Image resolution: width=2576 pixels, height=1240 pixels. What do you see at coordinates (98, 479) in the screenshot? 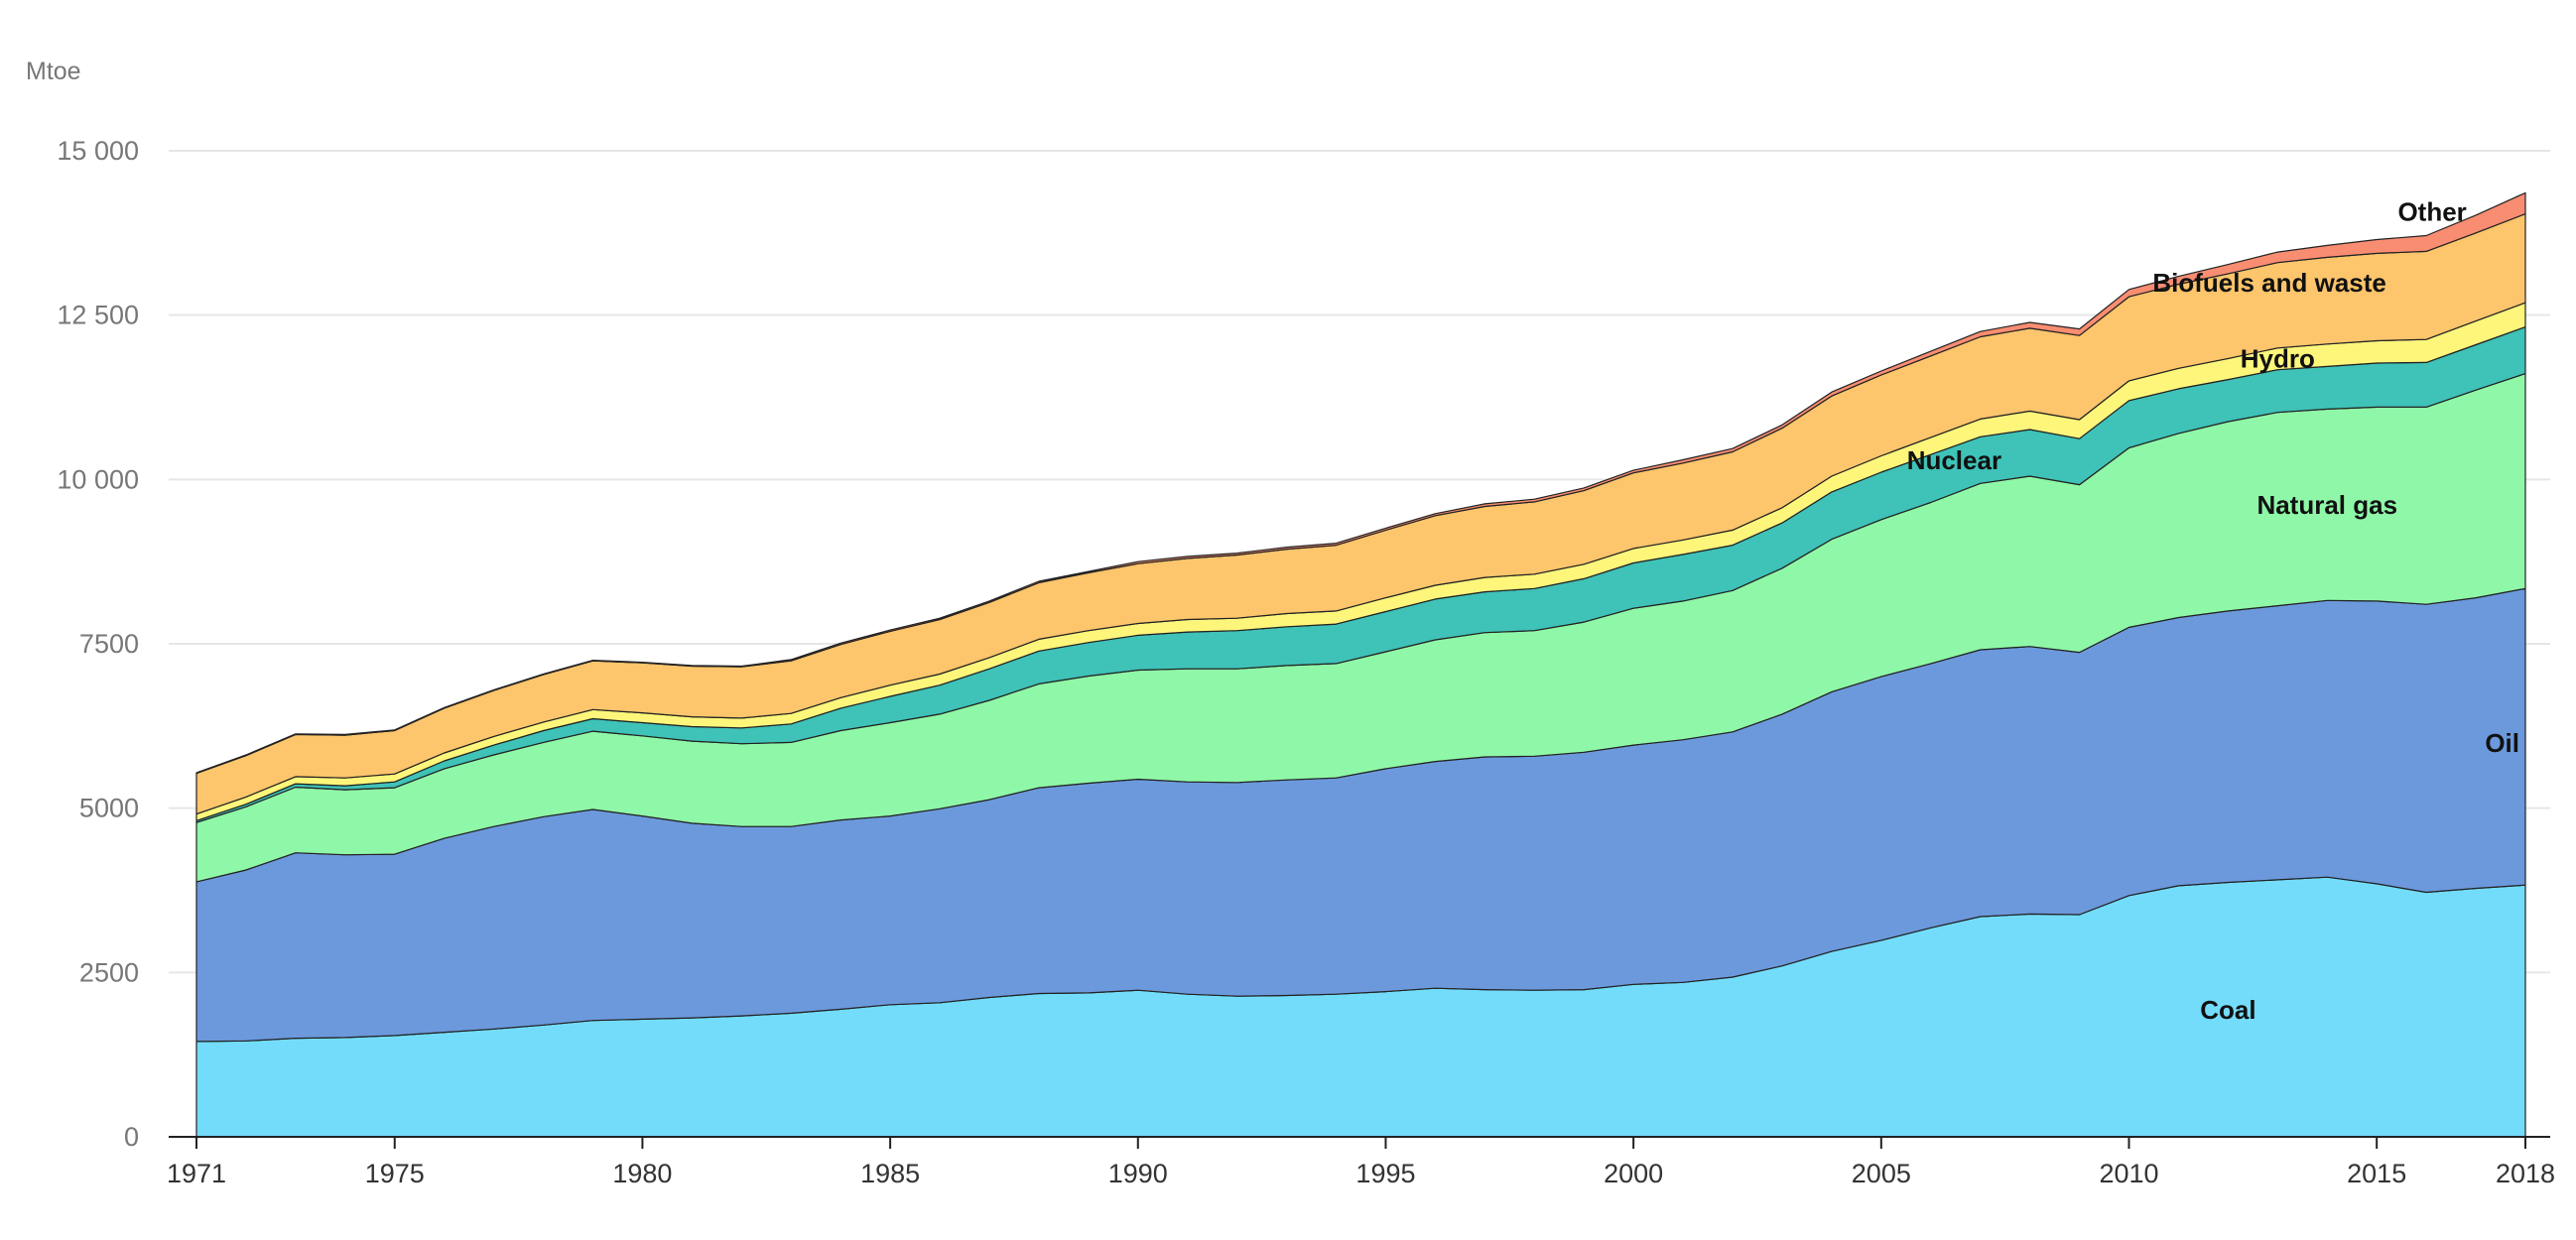
I see `y-tick-label: 10 000` at bounding box center [98, 479].